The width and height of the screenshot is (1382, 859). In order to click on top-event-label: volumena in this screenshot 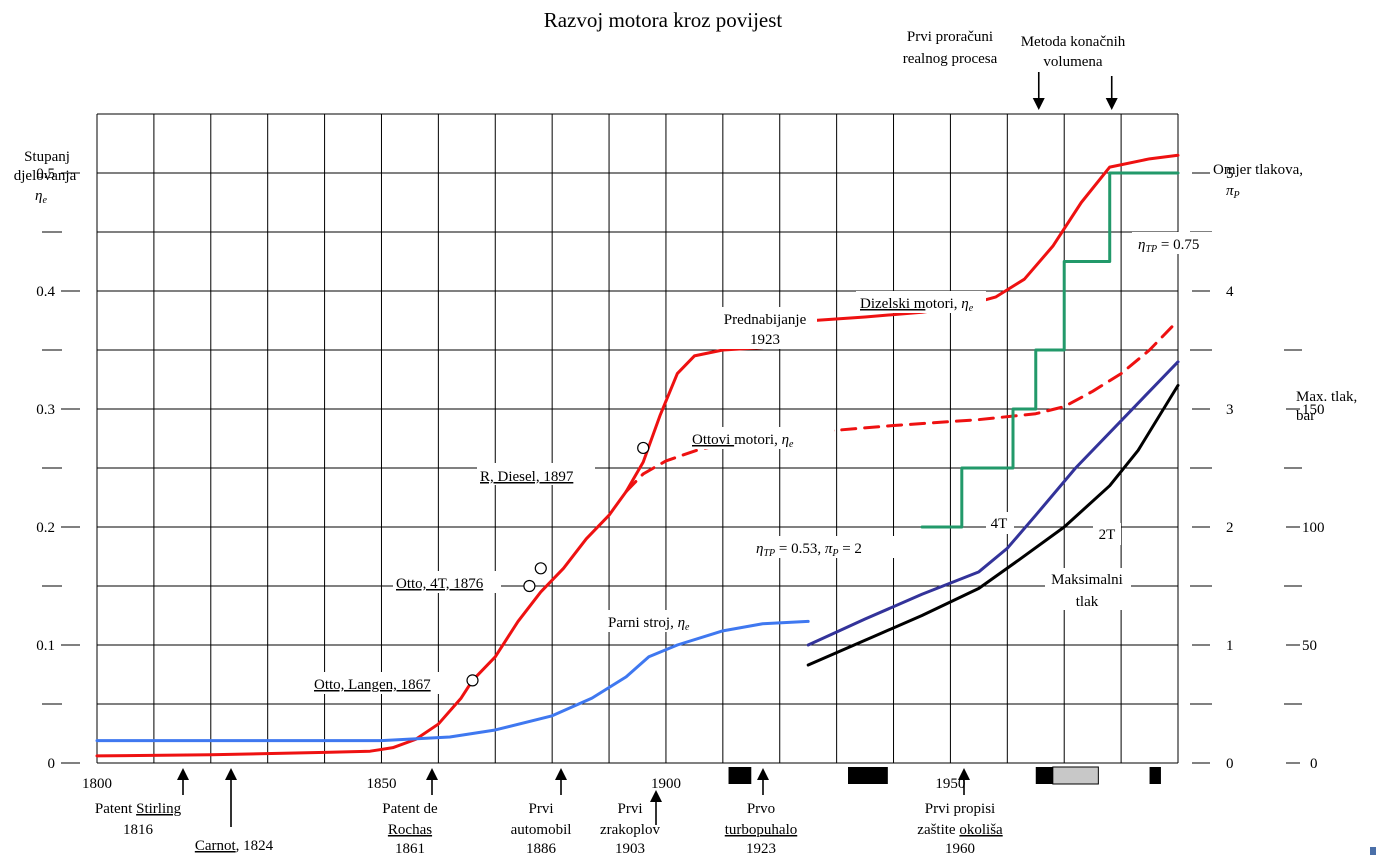, I will do `click(1072, 62)`.